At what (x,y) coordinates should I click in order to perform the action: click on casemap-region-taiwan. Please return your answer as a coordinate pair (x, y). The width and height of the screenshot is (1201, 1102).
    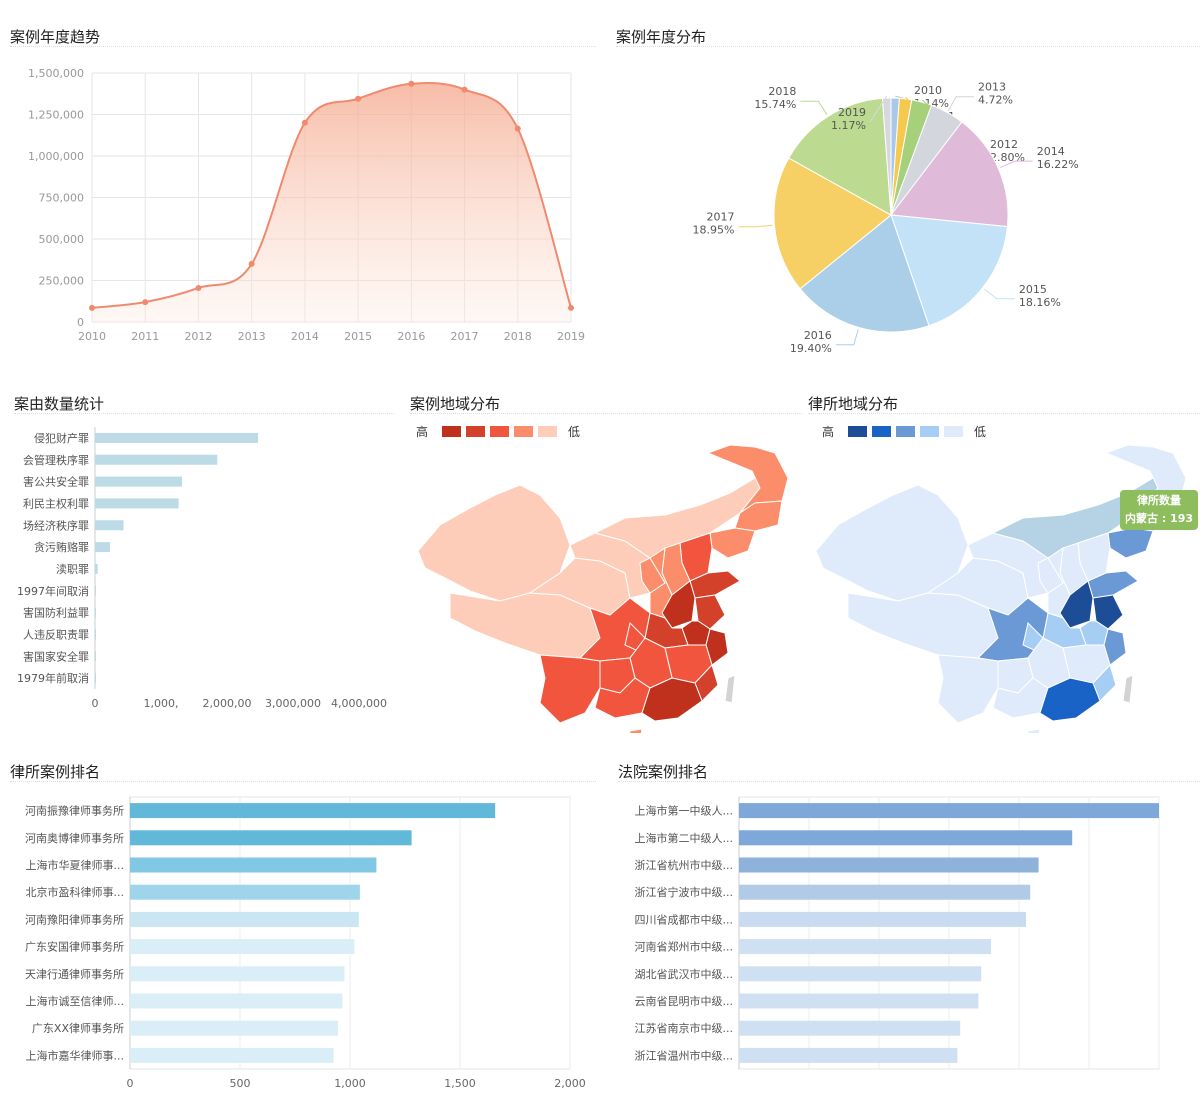
    Looking at the image, I should click on (730, 689).